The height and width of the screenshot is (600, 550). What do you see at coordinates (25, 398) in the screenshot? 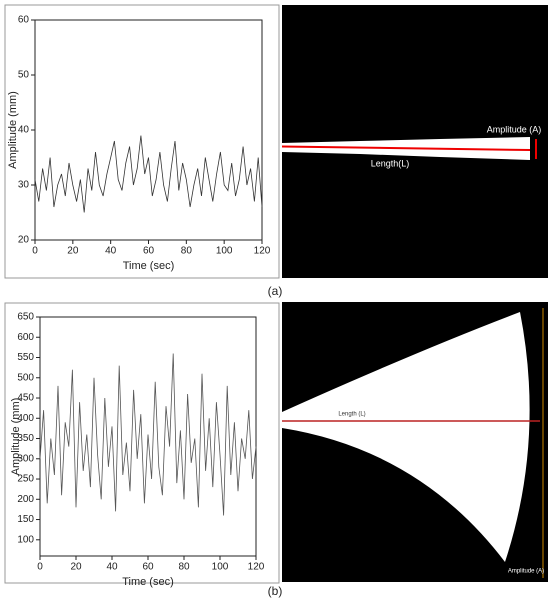
I see `y-tick-label: 450` at bounding box center [25, 398].